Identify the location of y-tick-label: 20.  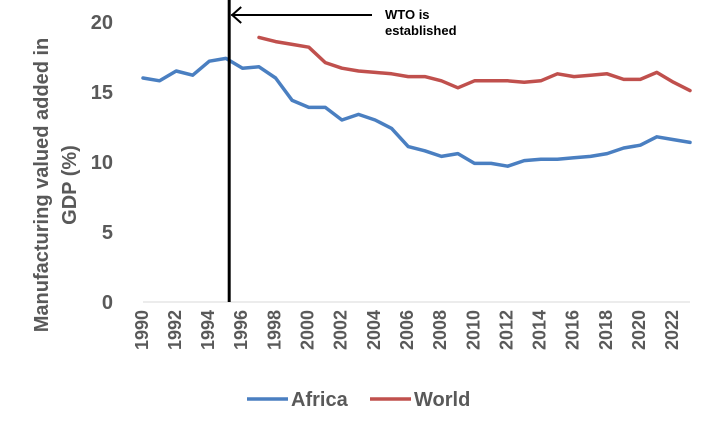
(102, 23).